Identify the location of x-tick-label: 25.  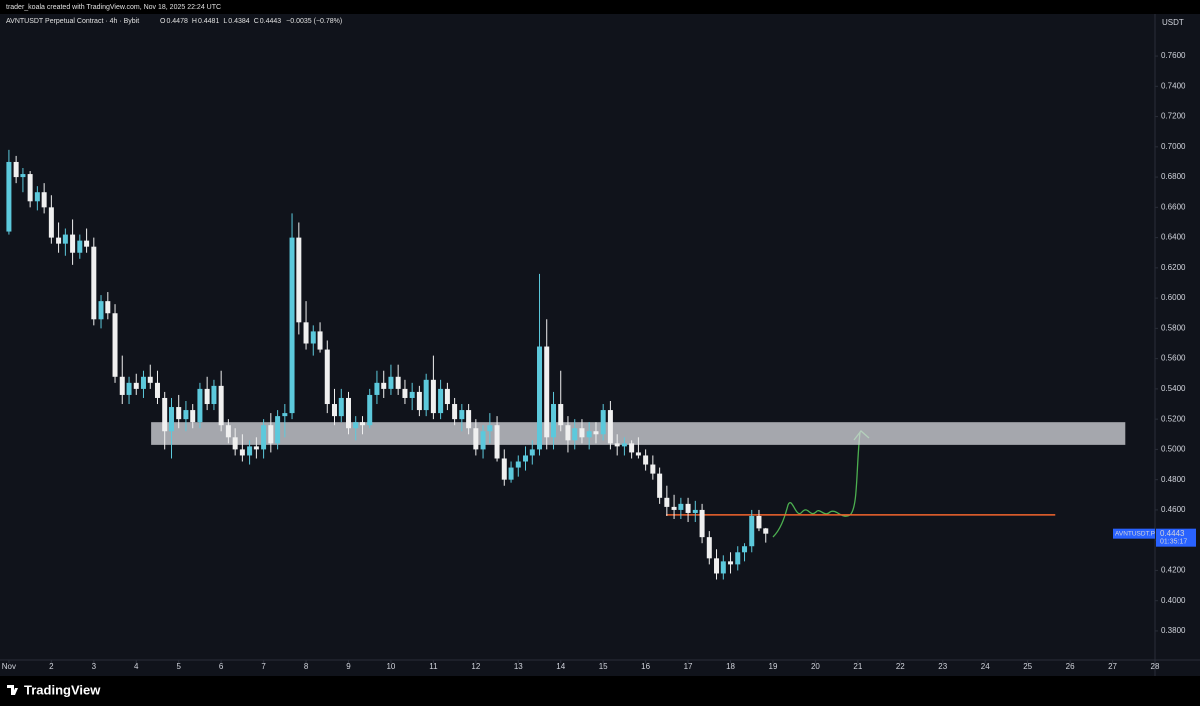
(1027, 666).